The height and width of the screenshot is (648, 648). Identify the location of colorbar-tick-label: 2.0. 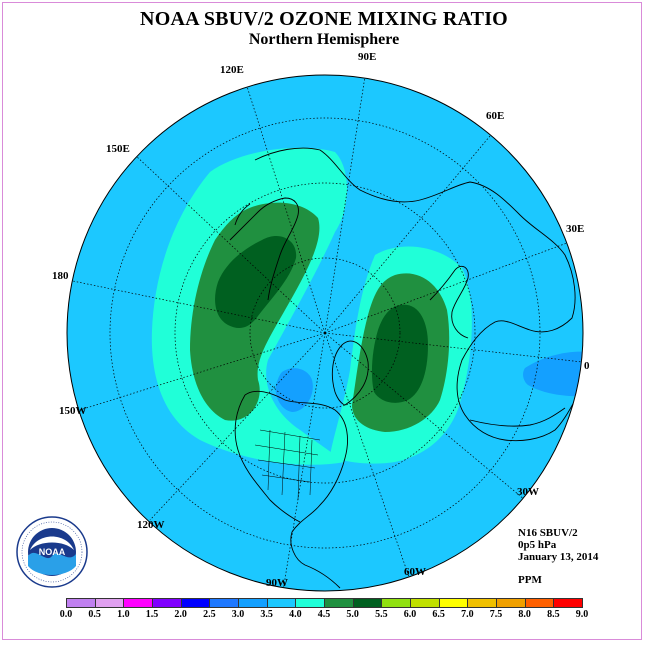
(180, 614).